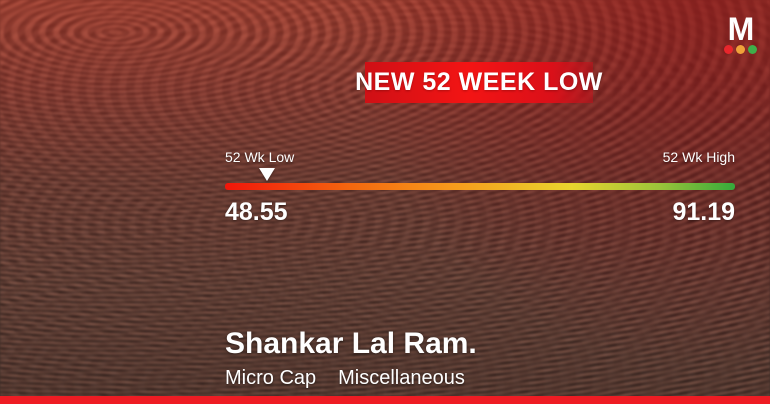 The width and height of the screenshot is (770, 404). I want to click on high-label: 52 Wk High, so click(698, 157).